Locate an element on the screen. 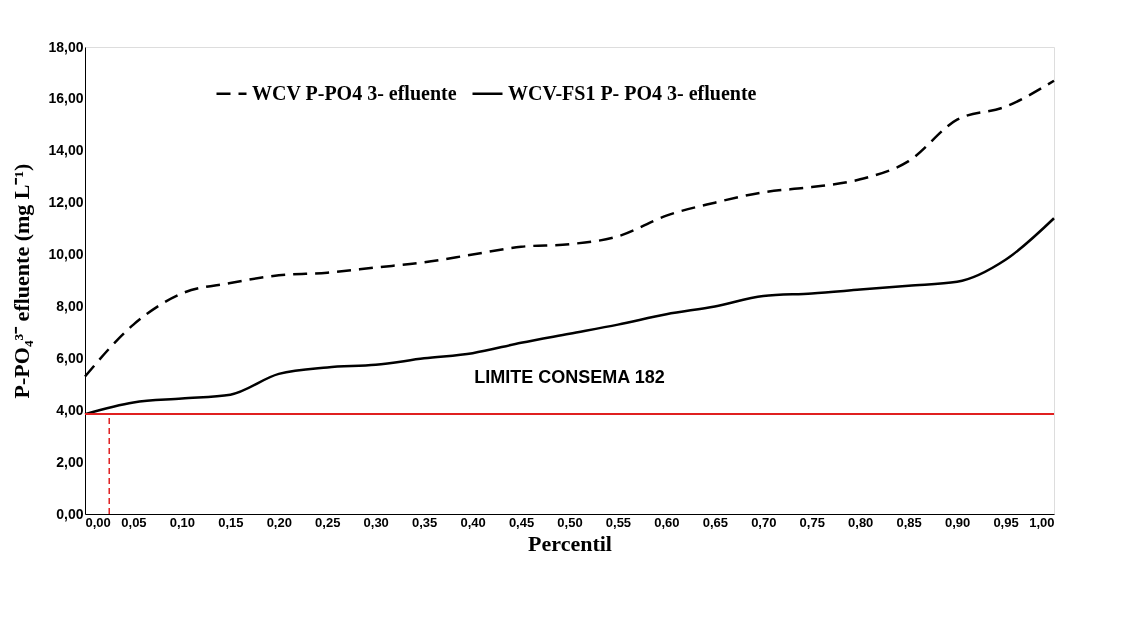 The height and width of the screenshot is (638, 1147). x-axis-title: Percentil is located at coordinates (570, 543).